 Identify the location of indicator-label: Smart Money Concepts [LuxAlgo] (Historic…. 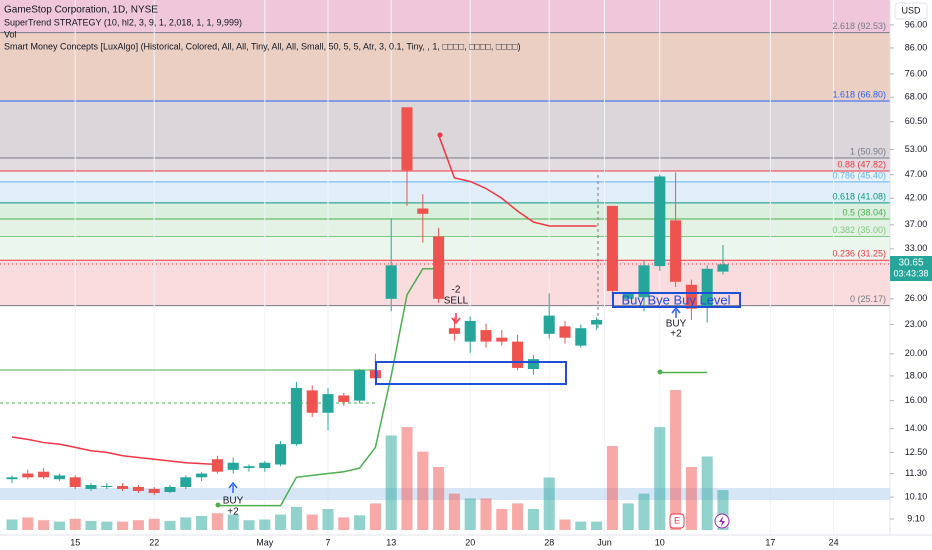
(262, 46).